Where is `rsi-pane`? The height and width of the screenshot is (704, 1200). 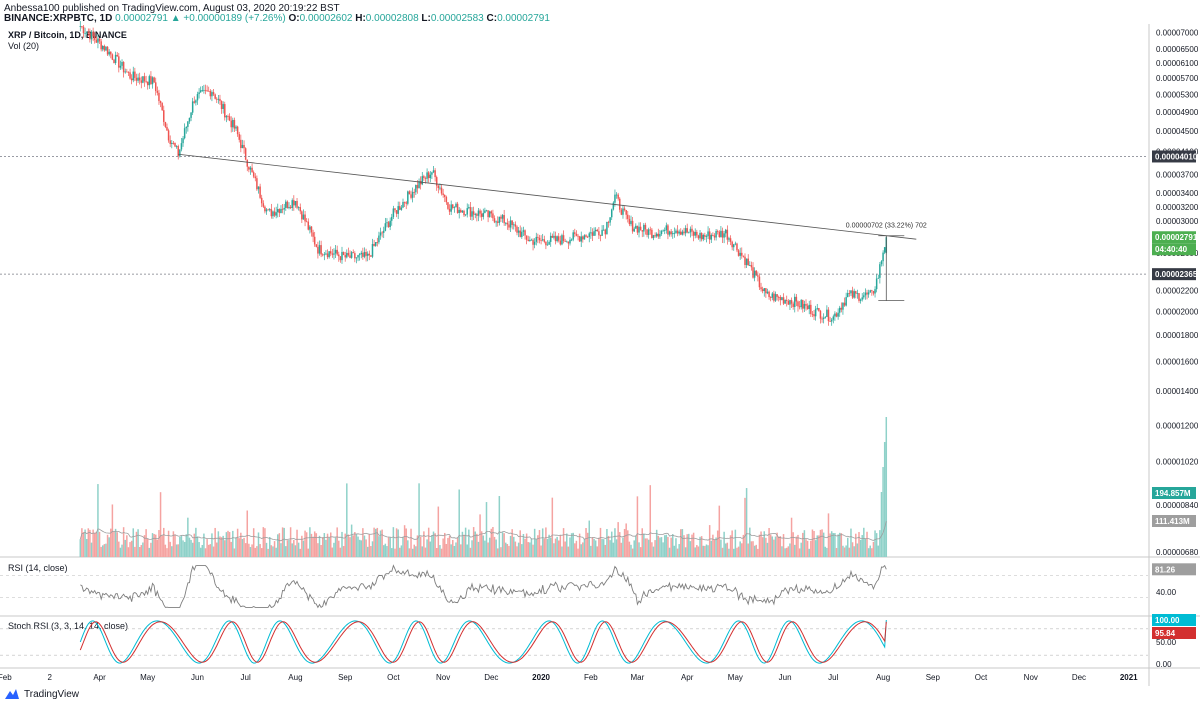
rsi-pane is located at coordinates (574, 586).